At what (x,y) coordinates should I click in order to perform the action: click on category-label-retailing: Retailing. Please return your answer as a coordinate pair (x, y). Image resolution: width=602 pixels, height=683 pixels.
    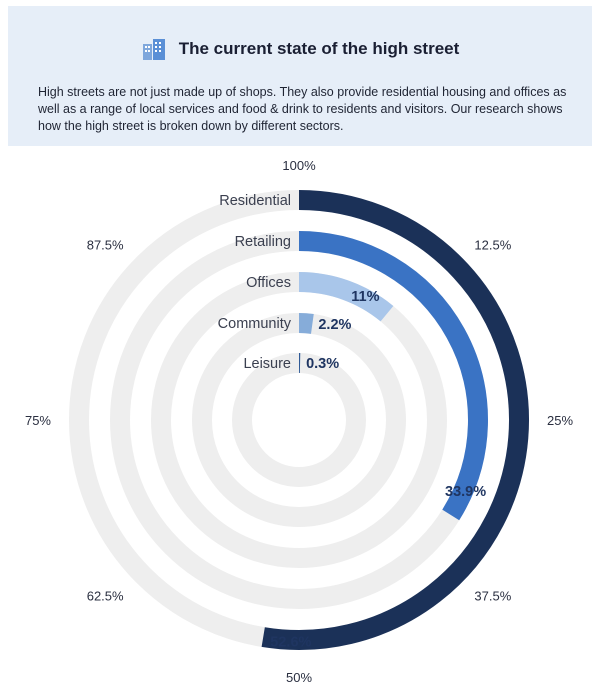
    Looking at the image, I should click on (263, 242).